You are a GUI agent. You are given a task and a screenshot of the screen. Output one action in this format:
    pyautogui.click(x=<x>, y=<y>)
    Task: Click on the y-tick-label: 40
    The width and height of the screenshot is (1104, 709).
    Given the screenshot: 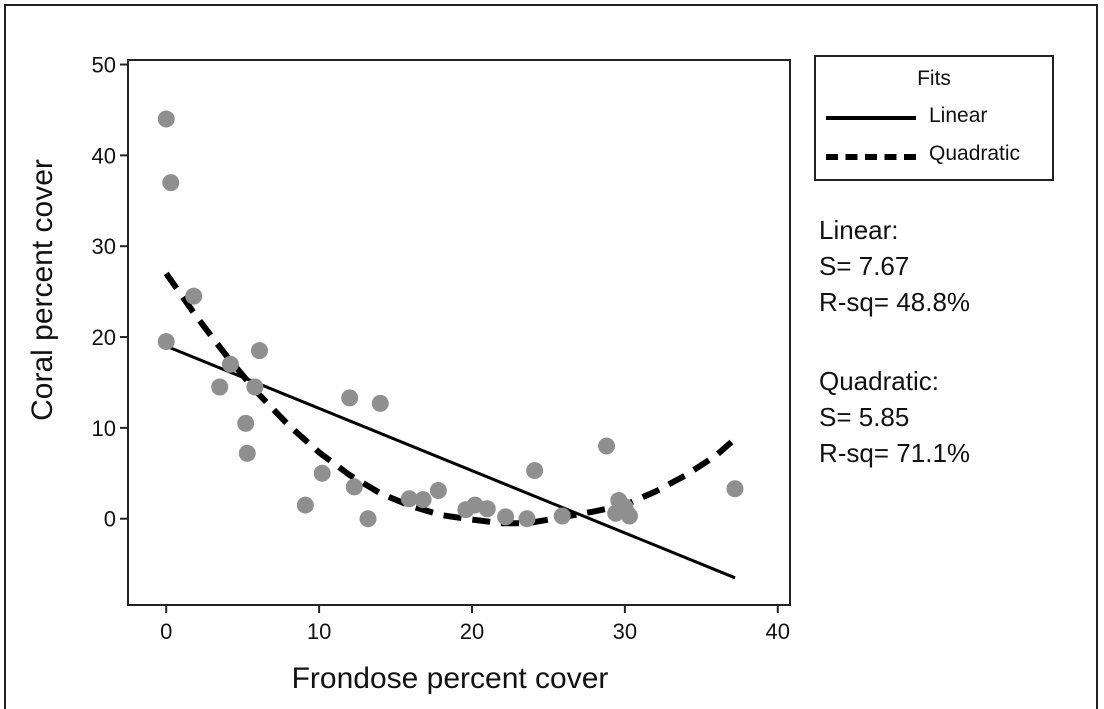 What is the action you would take?
    pyautogui.click(x=104, y=155)
    